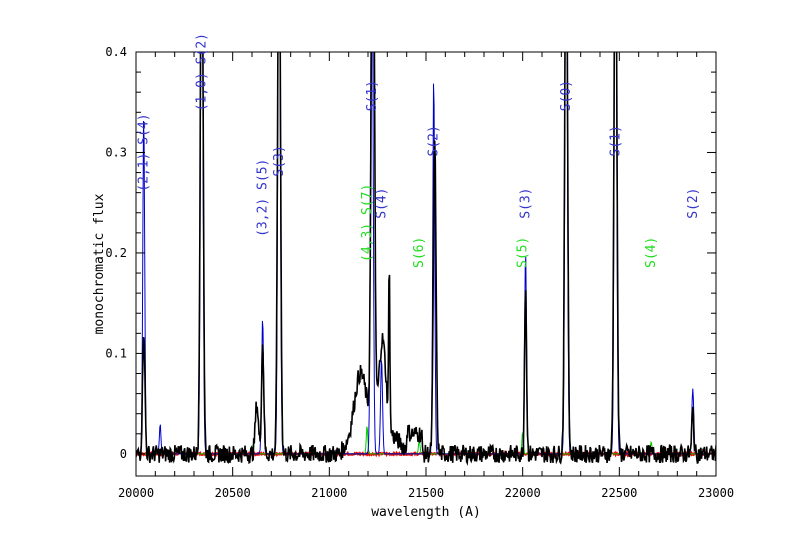  Describe the element at coordinates (123, 454) in the screenshot. I see `y-tick-label: 0` at that location.